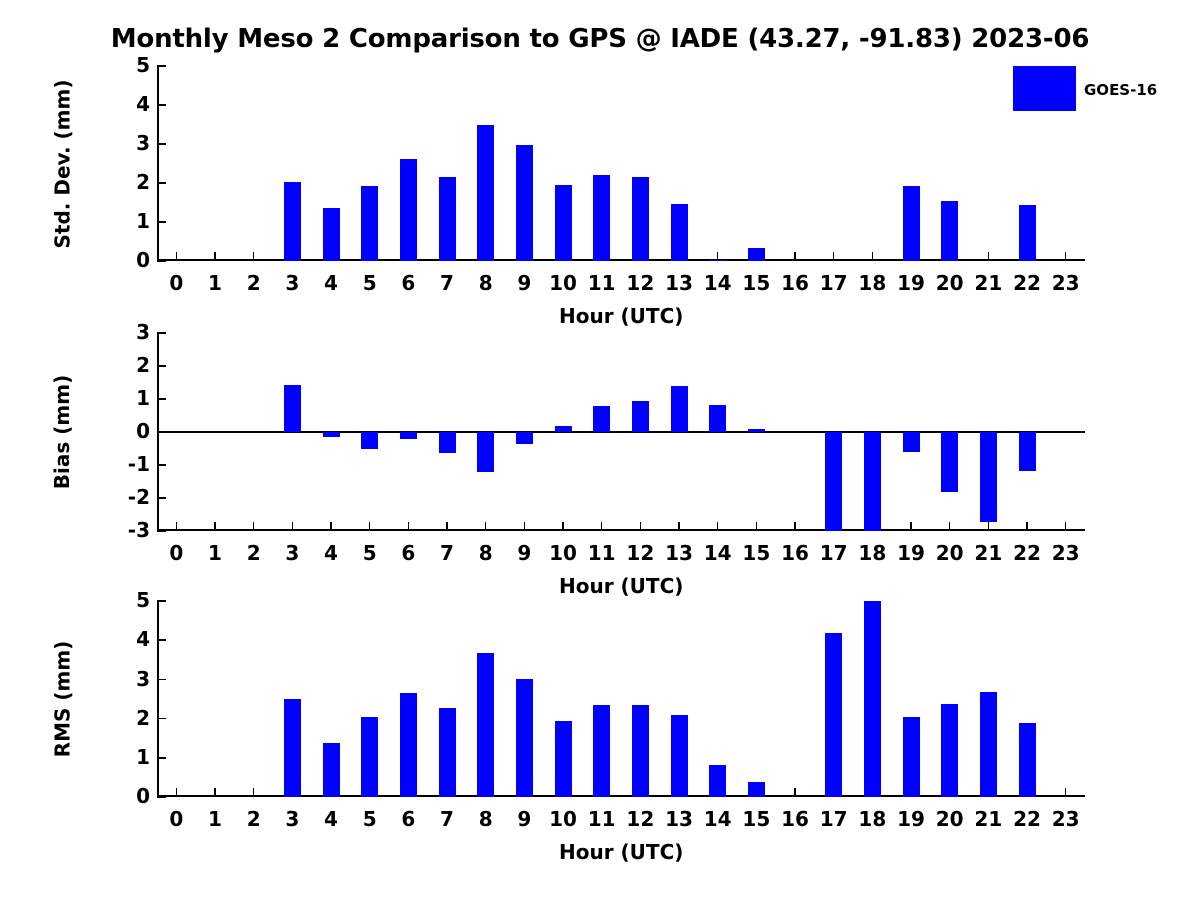 The image size is (1200, 900). Describe the element at coordinates (143, 717) in the screenshot. I see `y-tick-label: 2` at that location.